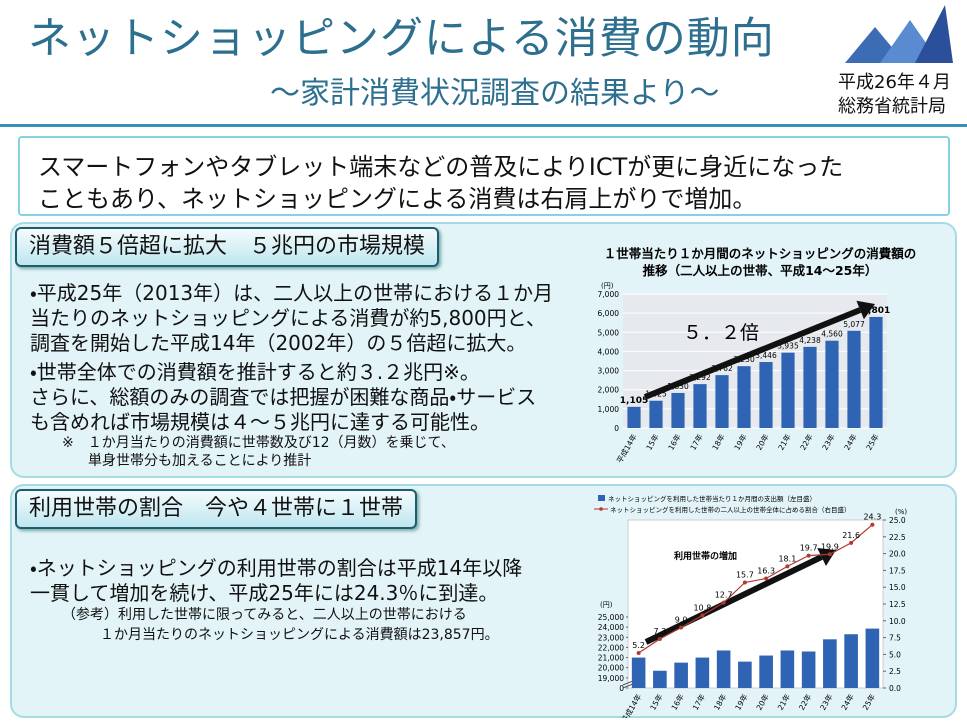 The width and height of the screenshot is (967, 723). Describe the element at coordinates (638, 645) in the screenshot. I see `value-label: 5.2` at that location.